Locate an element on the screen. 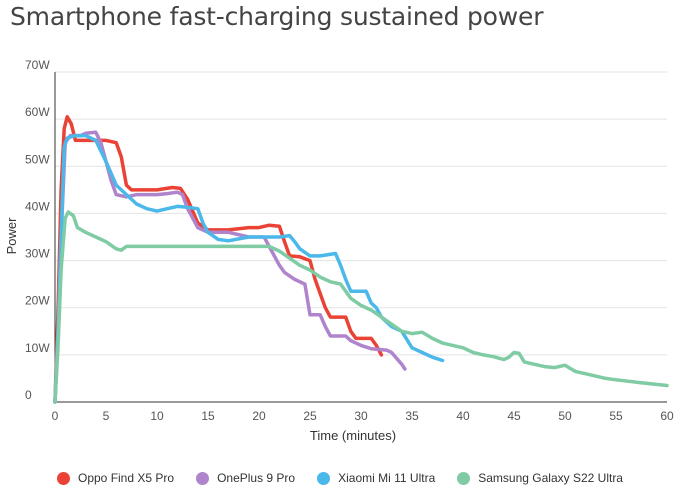 Image resolution: width=680 pixels, height=494 pixels. x-tick-label: 40 is located at coordinates (463, 416).